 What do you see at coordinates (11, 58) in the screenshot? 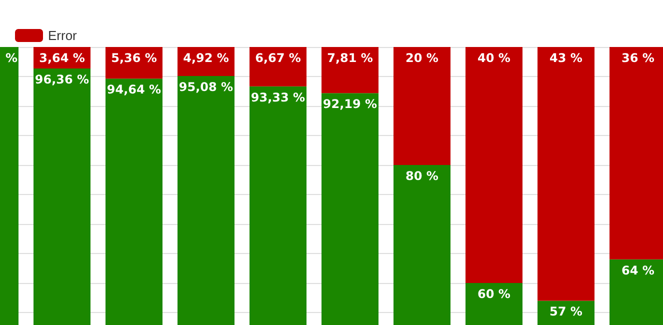
I see `data-label: %` at bounding box center [11, 58].